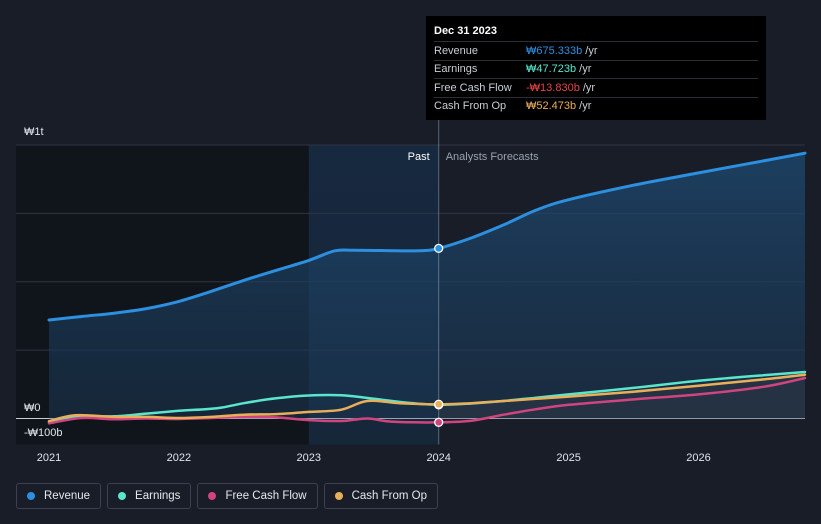 Image resolution: width=821 pixels, height=524 pixels. What do you see at coordinates (551, 69) in the screenshot?
I see `tooltip-series-value: ₩47.723b` at bounding box center [551, 69].